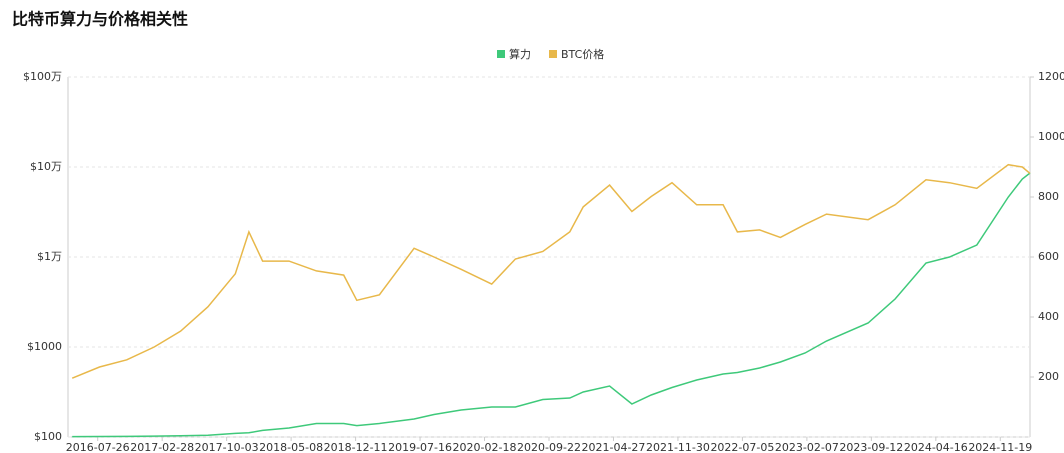  What do you see at coordinates (520, 54) in the screenshot?
I see `legend-label: 算力` at bounding box center [520, 54].